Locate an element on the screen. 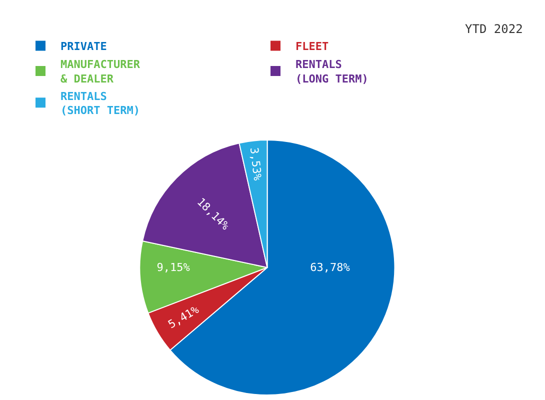  legend-label: FLEET is located at coordinates (312, 47).